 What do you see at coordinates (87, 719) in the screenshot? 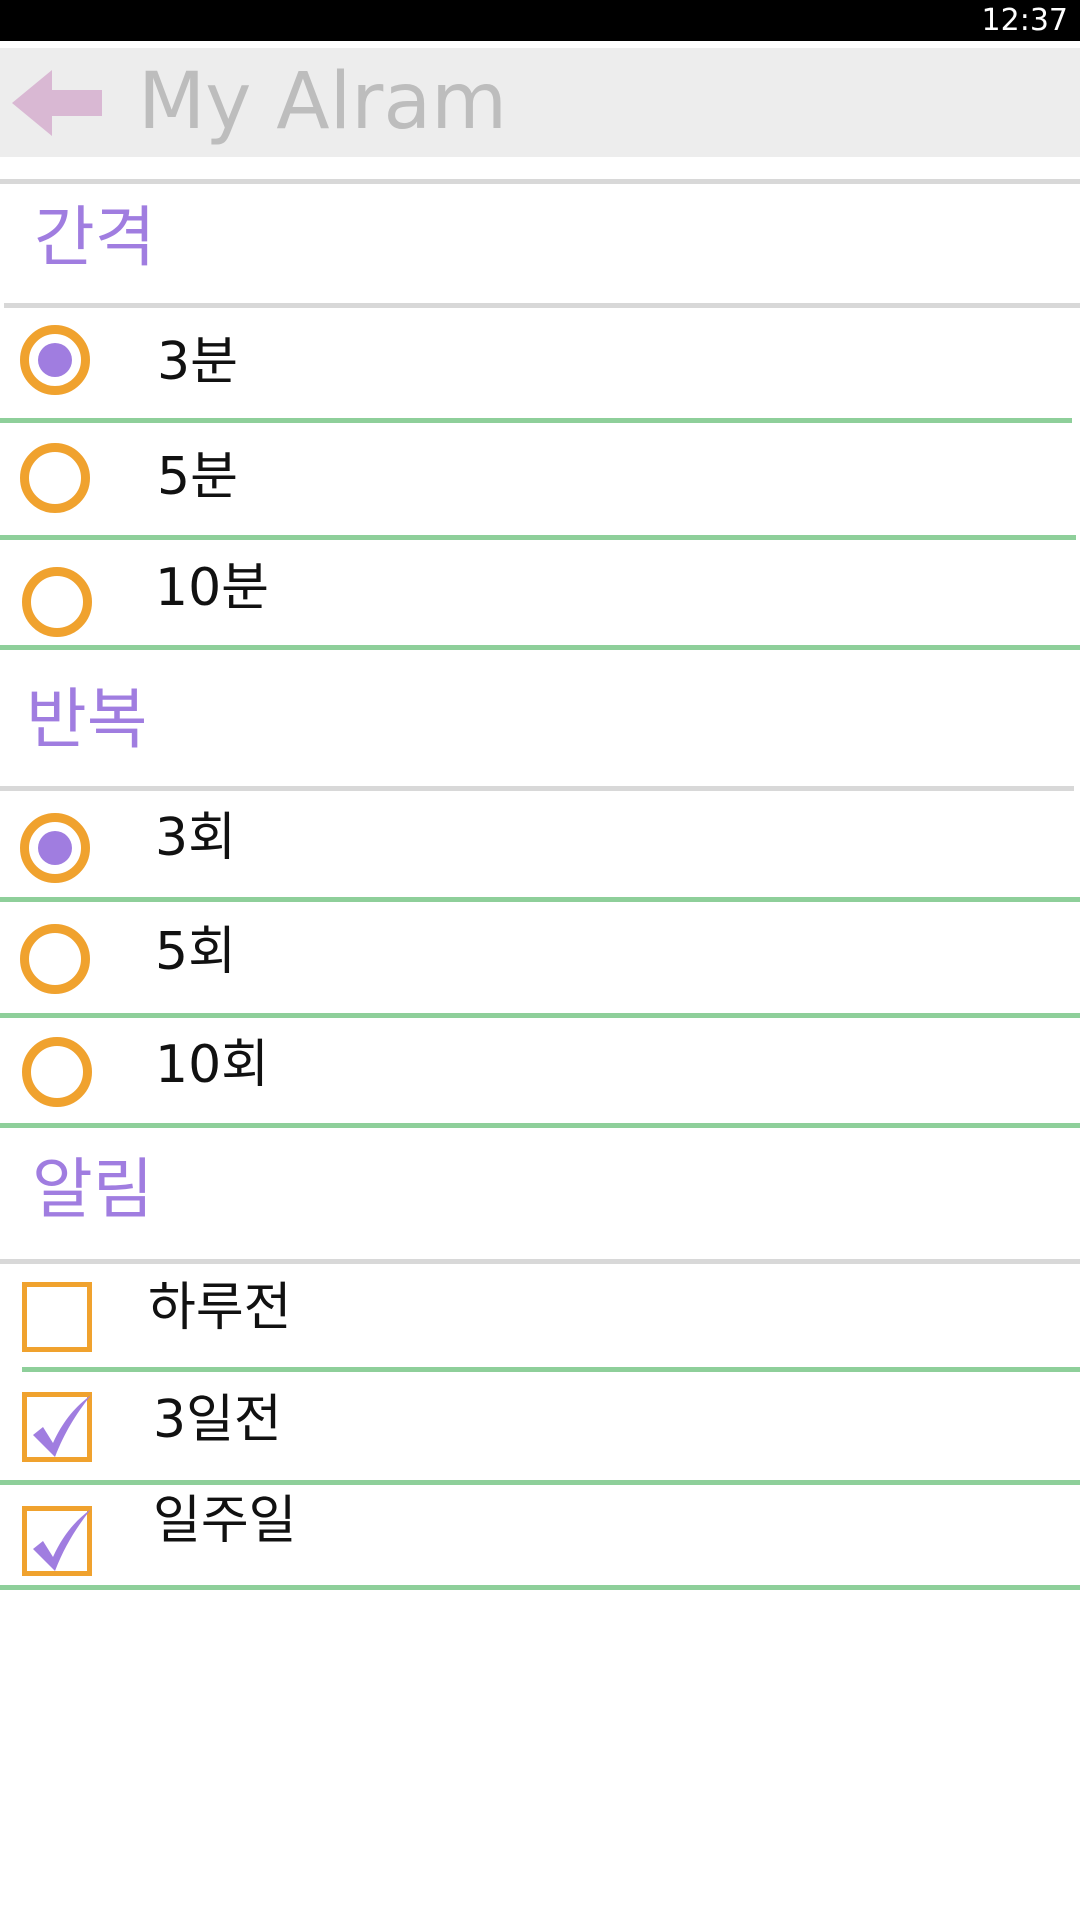
I see `section-title-repeat: 반복` at bounding box center [87, 719].